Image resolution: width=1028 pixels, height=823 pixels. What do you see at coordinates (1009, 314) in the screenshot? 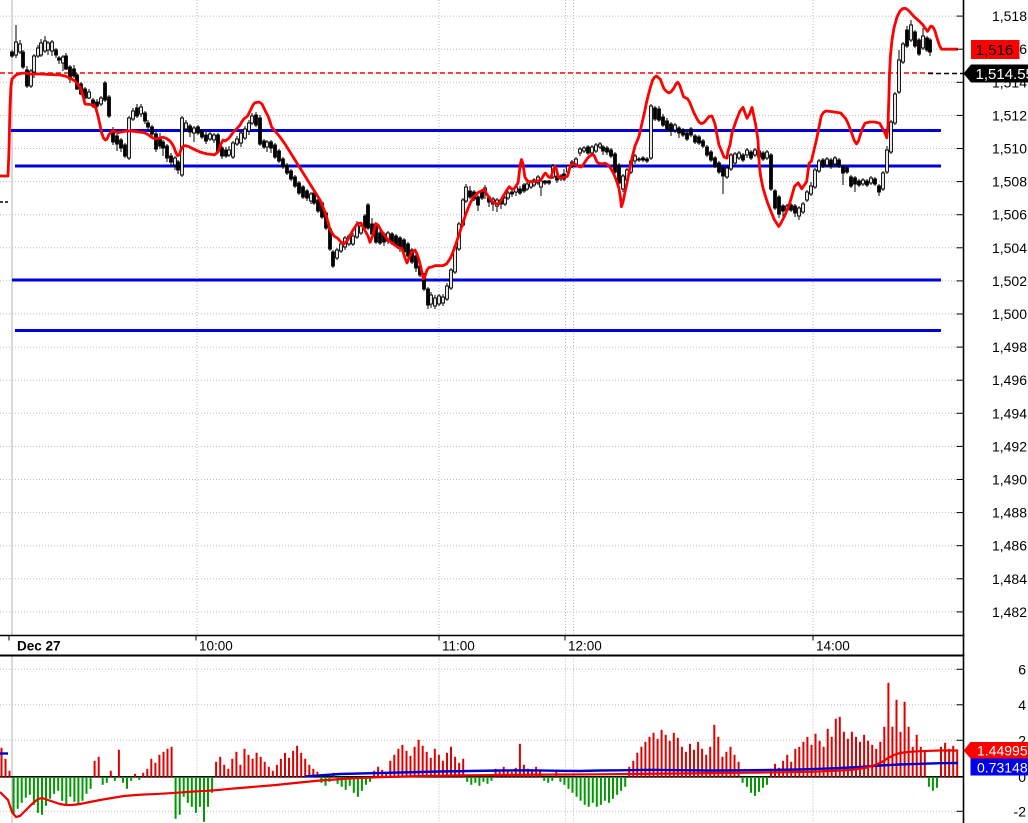
I see `svg-text: 1,500` at bounding box center [1009, 314].